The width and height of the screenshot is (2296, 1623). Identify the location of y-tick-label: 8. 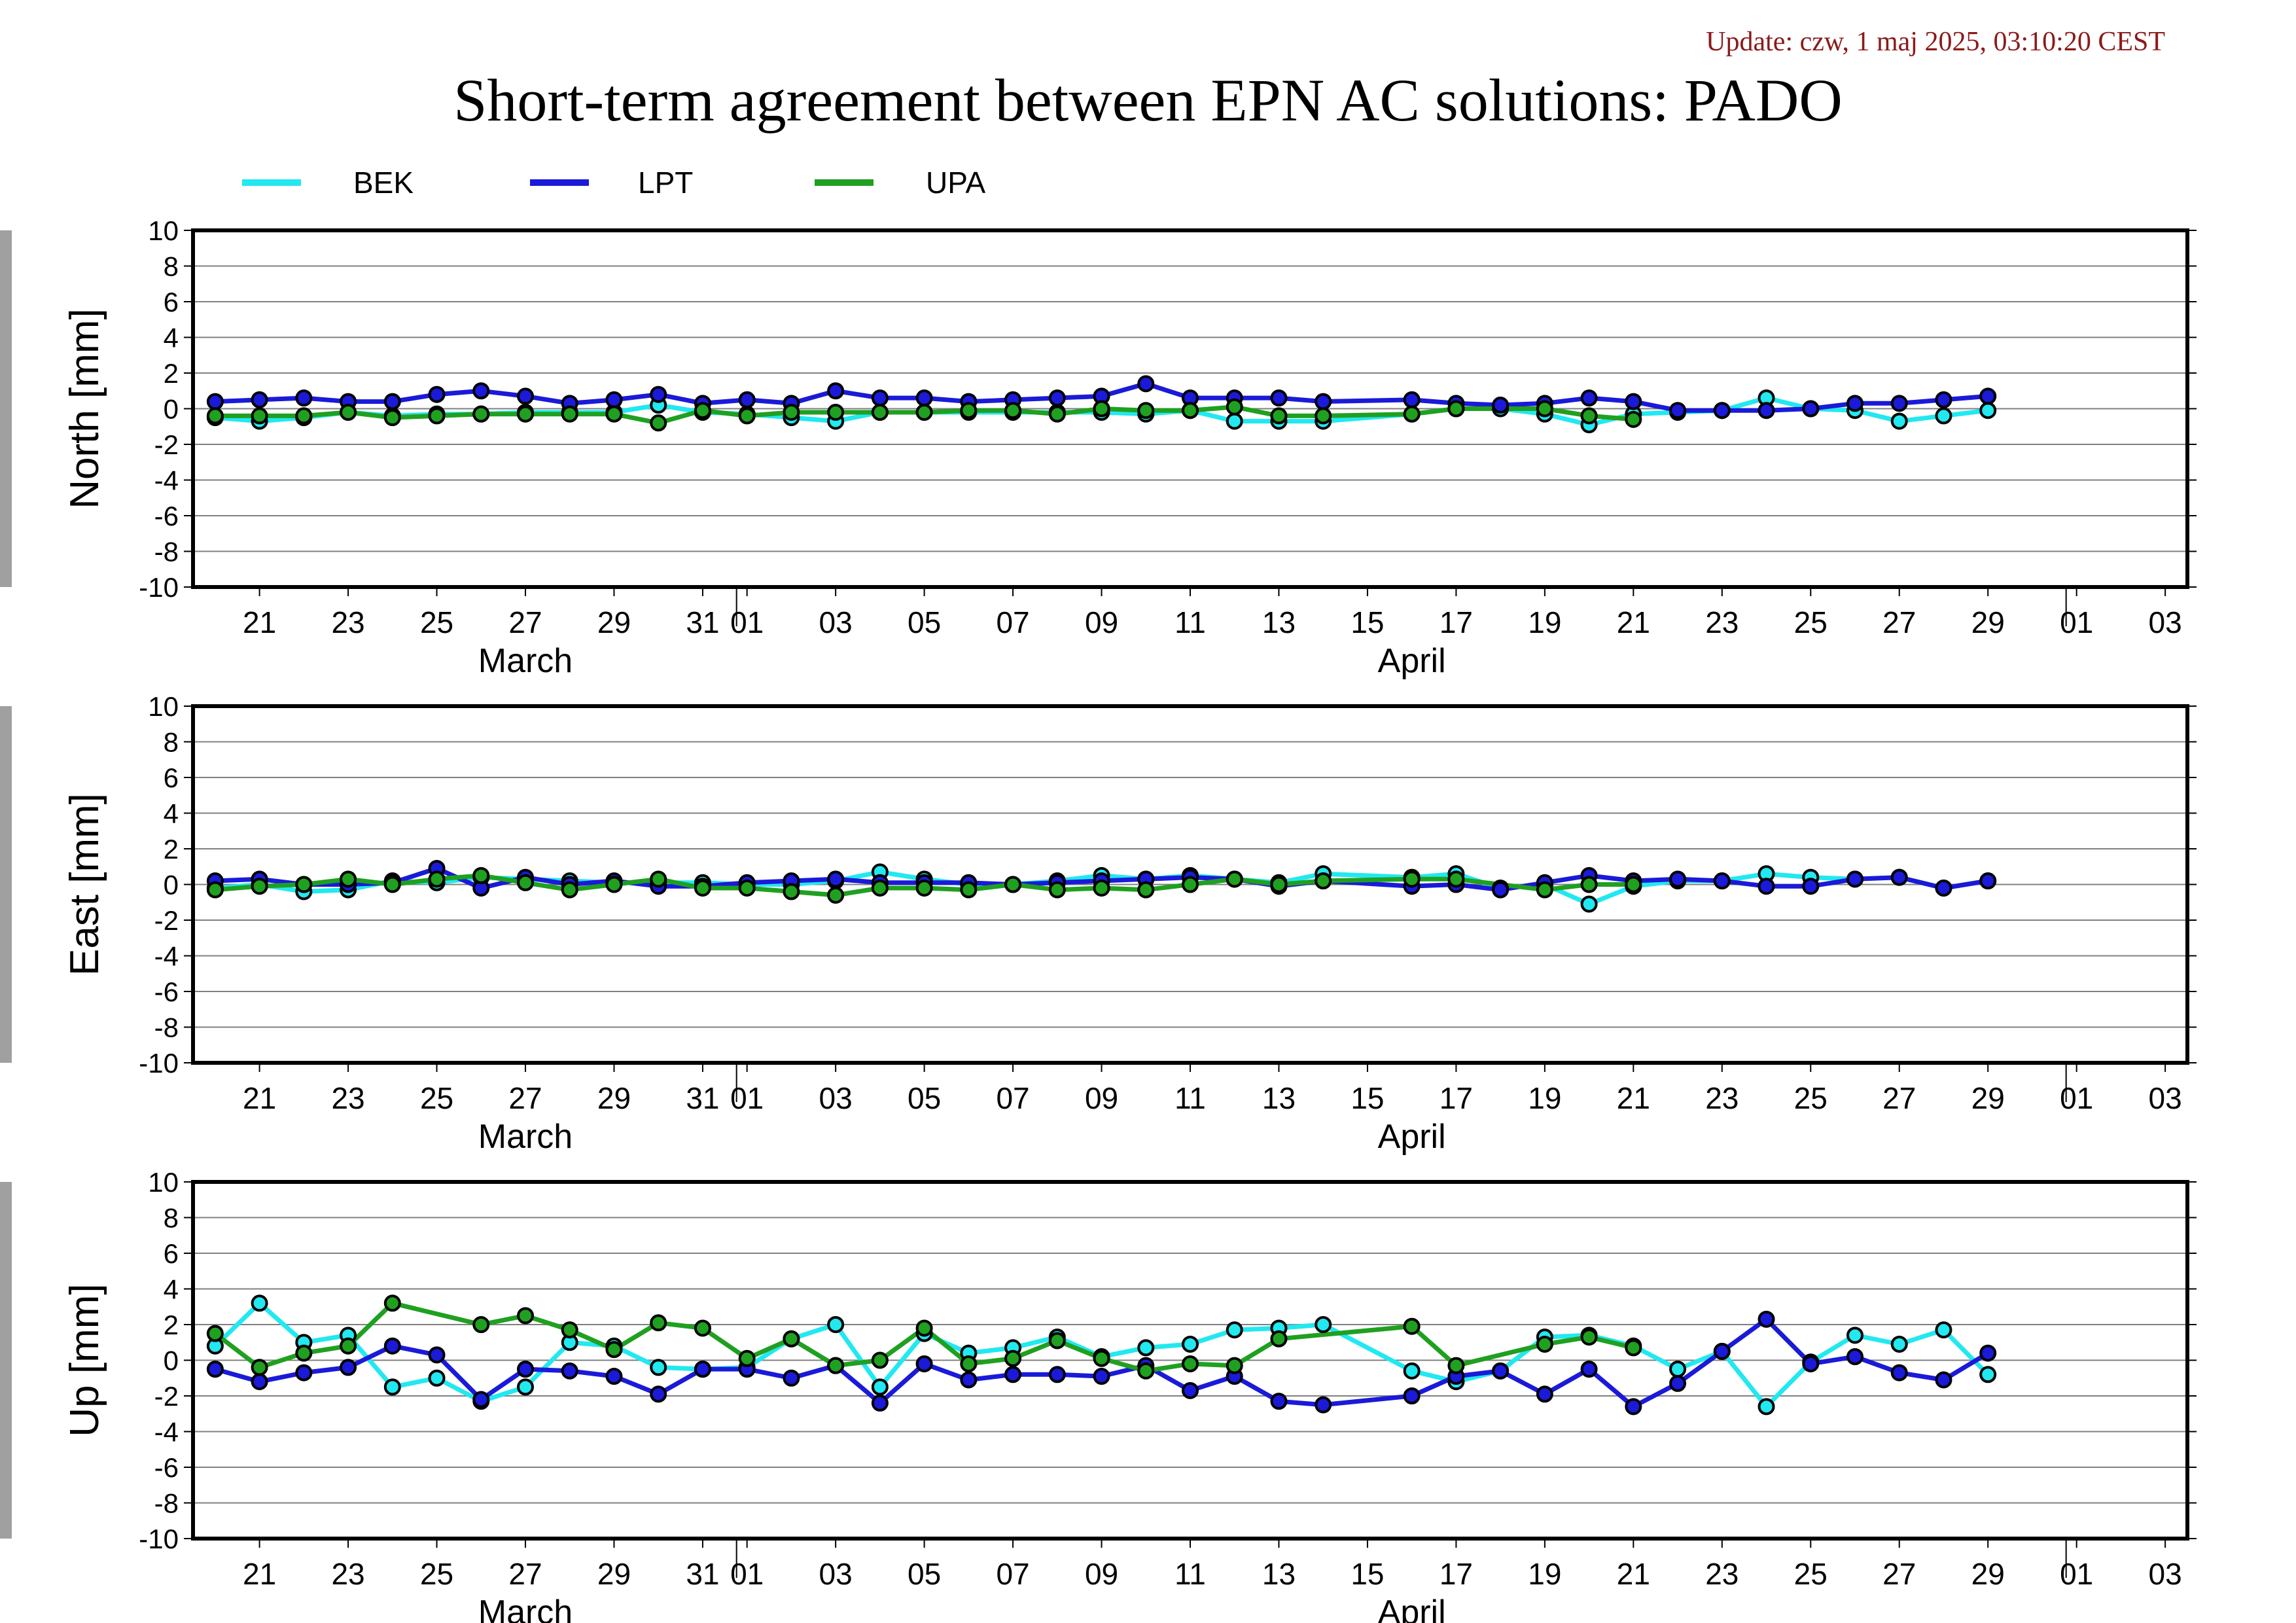
(171, 1218).